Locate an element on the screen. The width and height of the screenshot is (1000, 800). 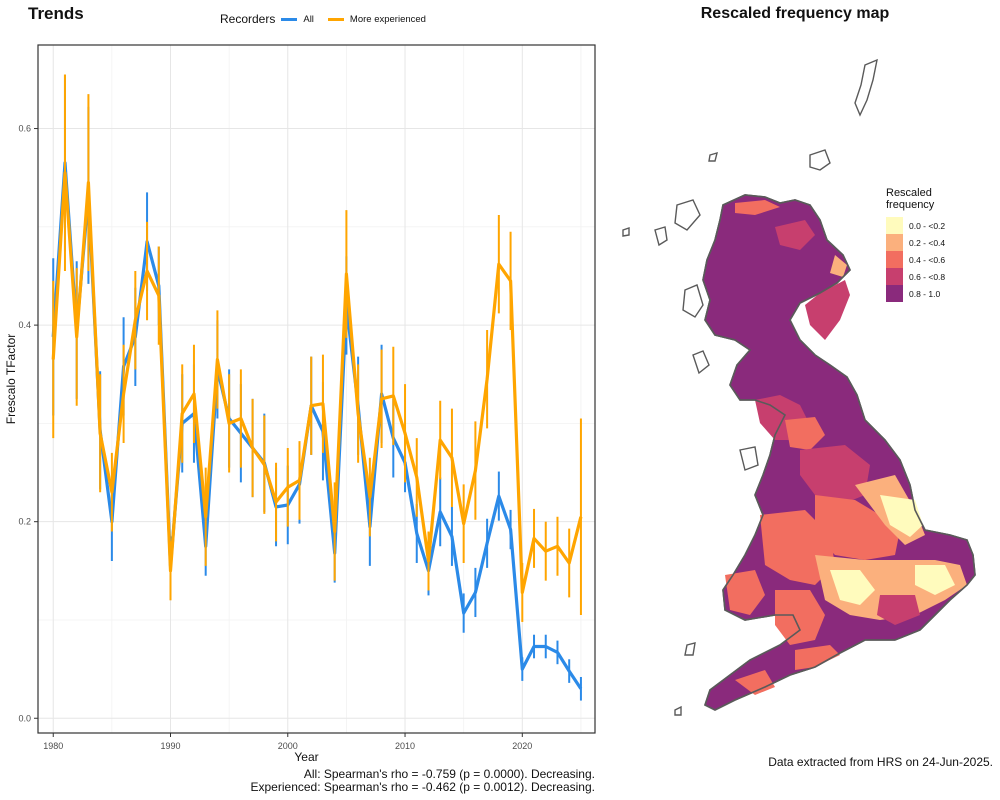
chart-legend: Recorders All More experienced is located at coordinates (327, 19).